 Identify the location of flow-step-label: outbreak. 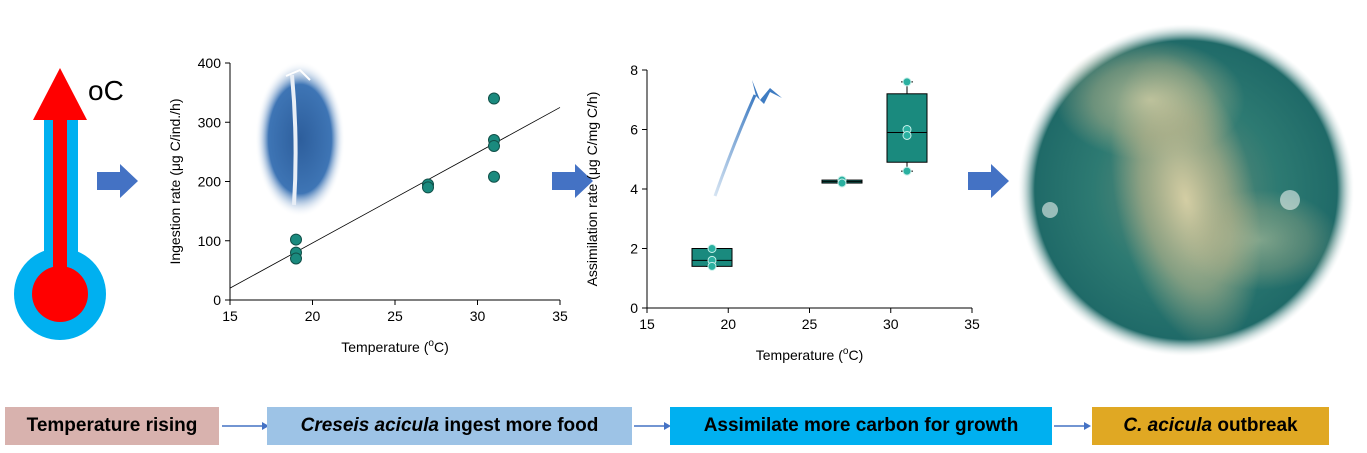
(1255, 425).